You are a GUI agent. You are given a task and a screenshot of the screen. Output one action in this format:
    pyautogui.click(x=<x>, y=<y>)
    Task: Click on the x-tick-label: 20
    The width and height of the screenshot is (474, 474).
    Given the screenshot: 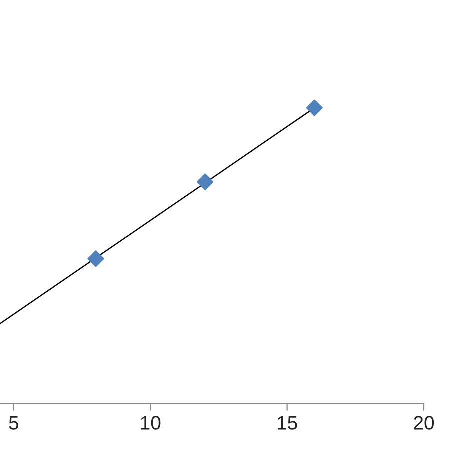 What is the action you would take?
    pyautogui.click(x=424, y=423)
    